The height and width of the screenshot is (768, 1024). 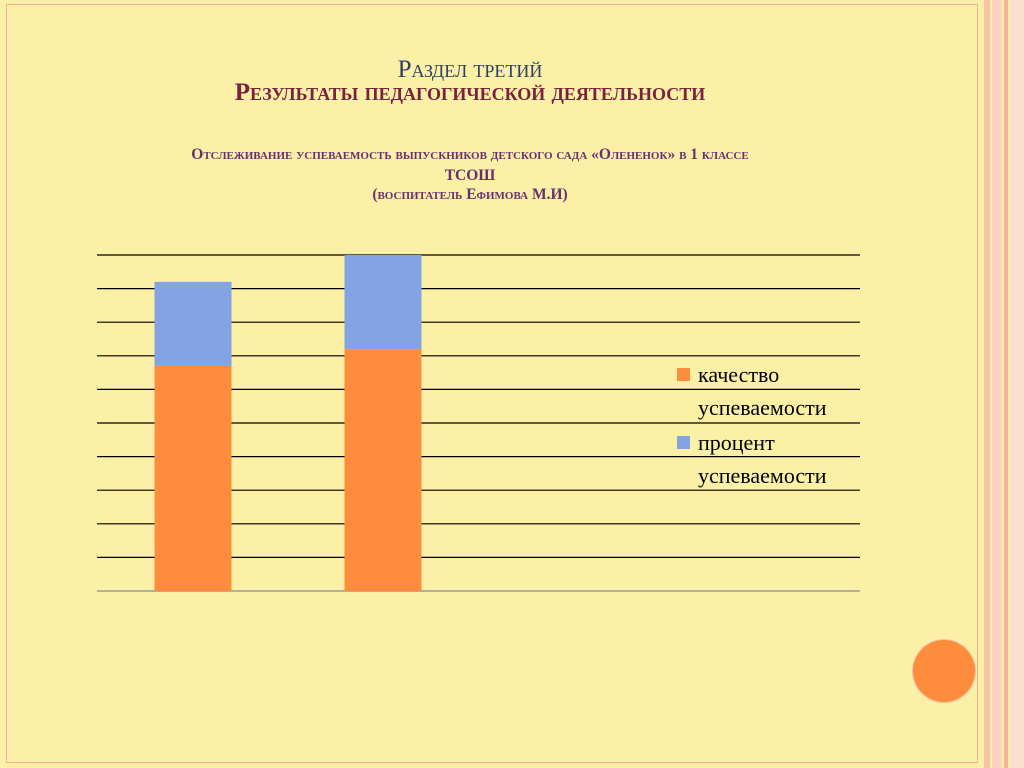 What do you see at coordinates (762, 475) in the screenshot?
I see `legend-label-percent-line2: успеваемости` at bounding box center [762, 475].